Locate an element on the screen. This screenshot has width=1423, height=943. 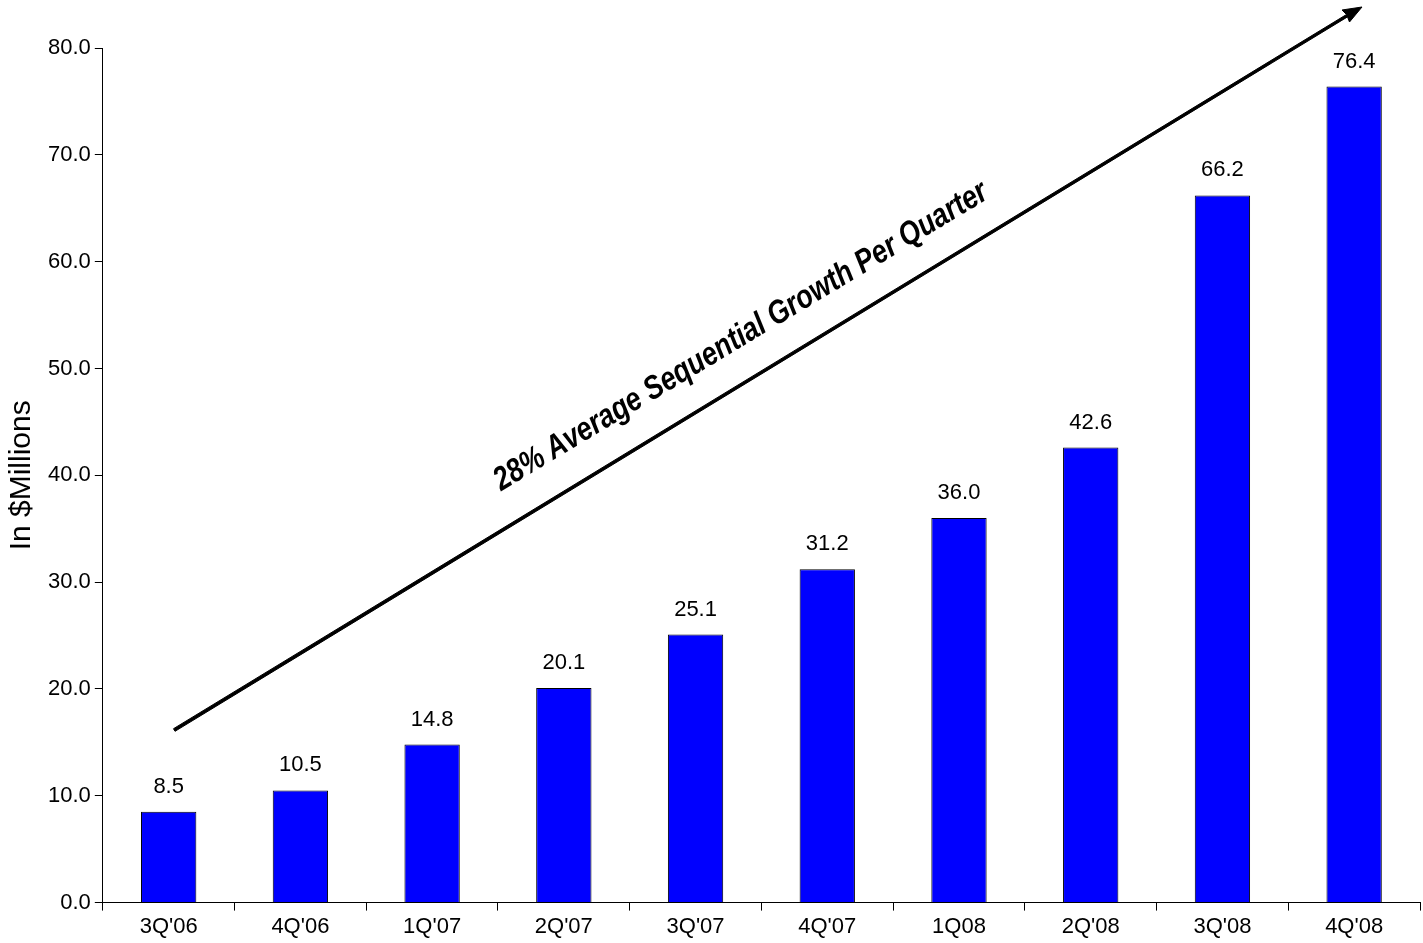
x-tick-label: 4Q'08 is located at coordinates (1354, 925).